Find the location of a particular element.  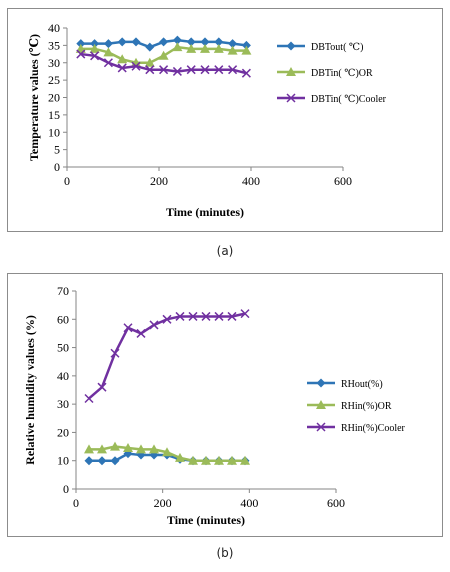

y-tick-label: 50 is located at coordinates (63, 348).